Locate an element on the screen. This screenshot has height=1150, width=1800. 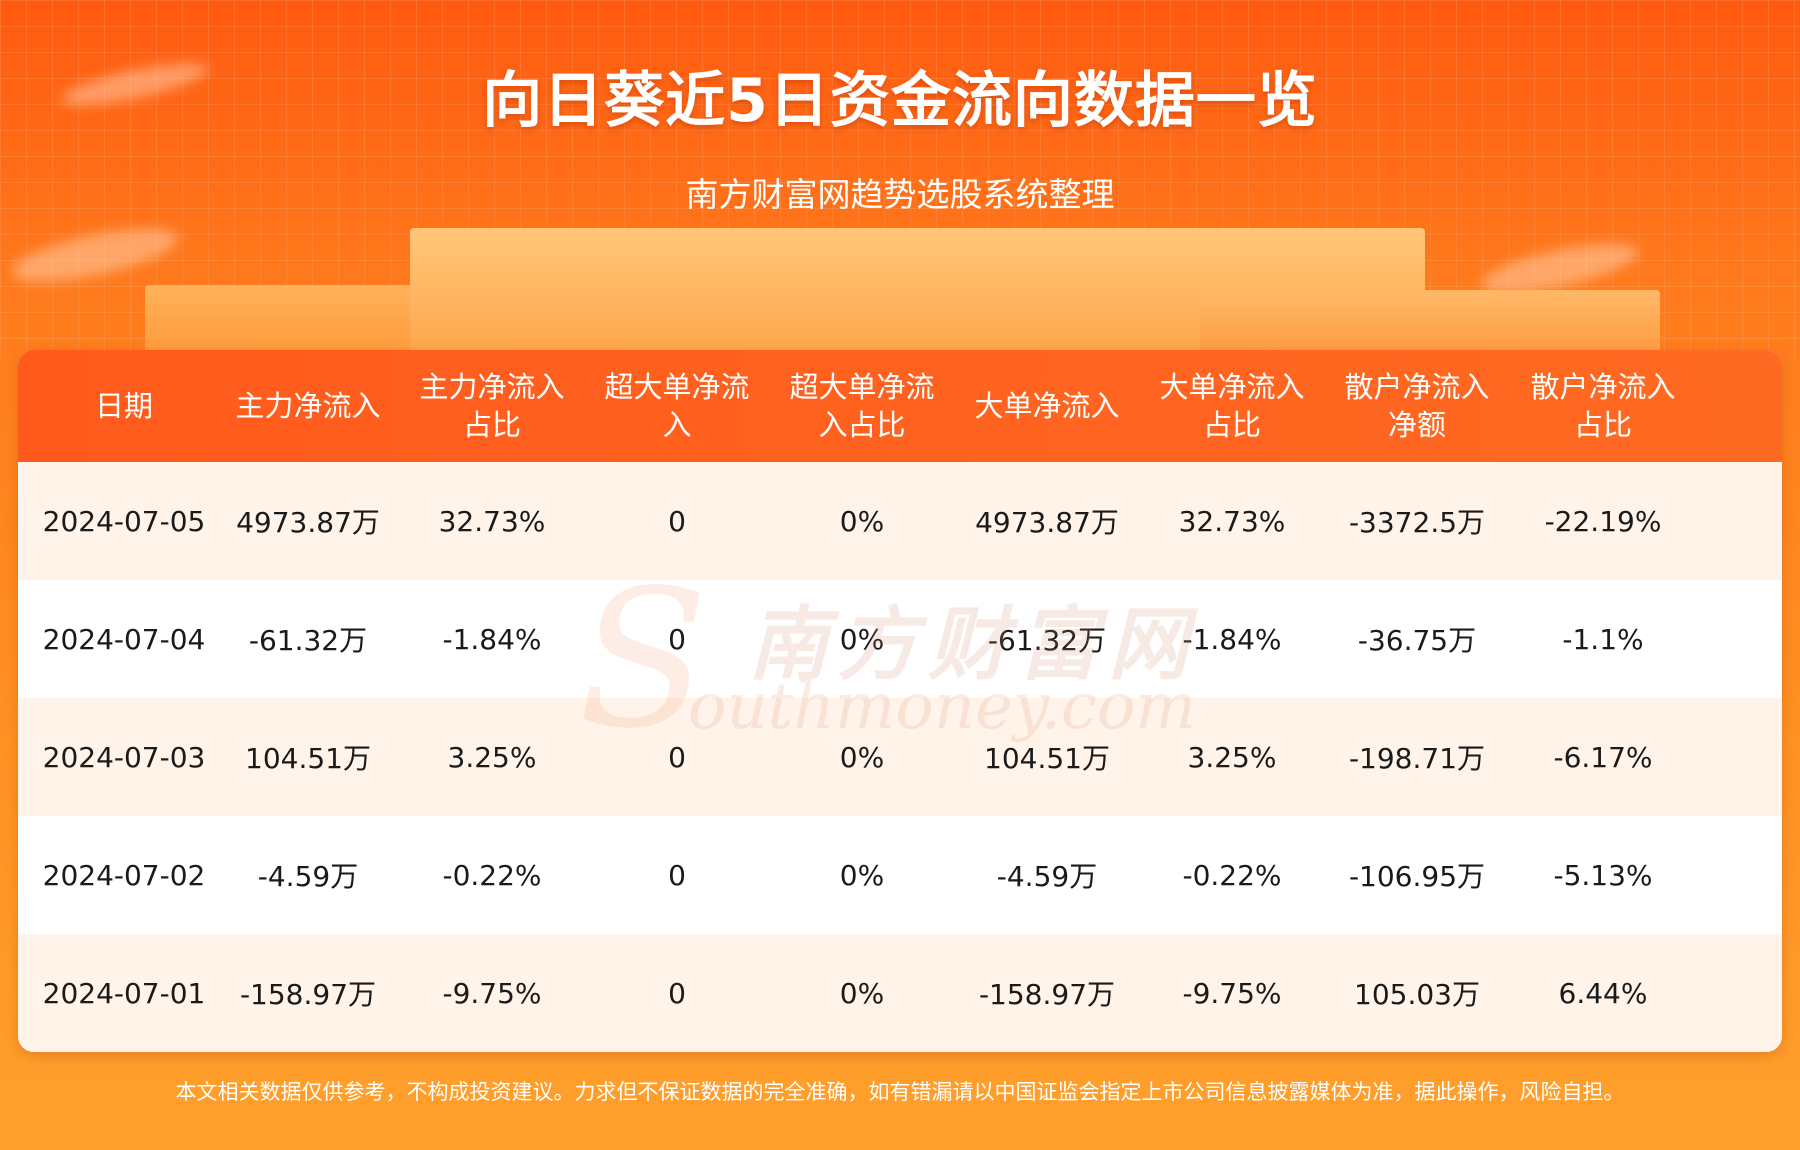
table-cell: -5.13% is located at coordinates (1603, 875).